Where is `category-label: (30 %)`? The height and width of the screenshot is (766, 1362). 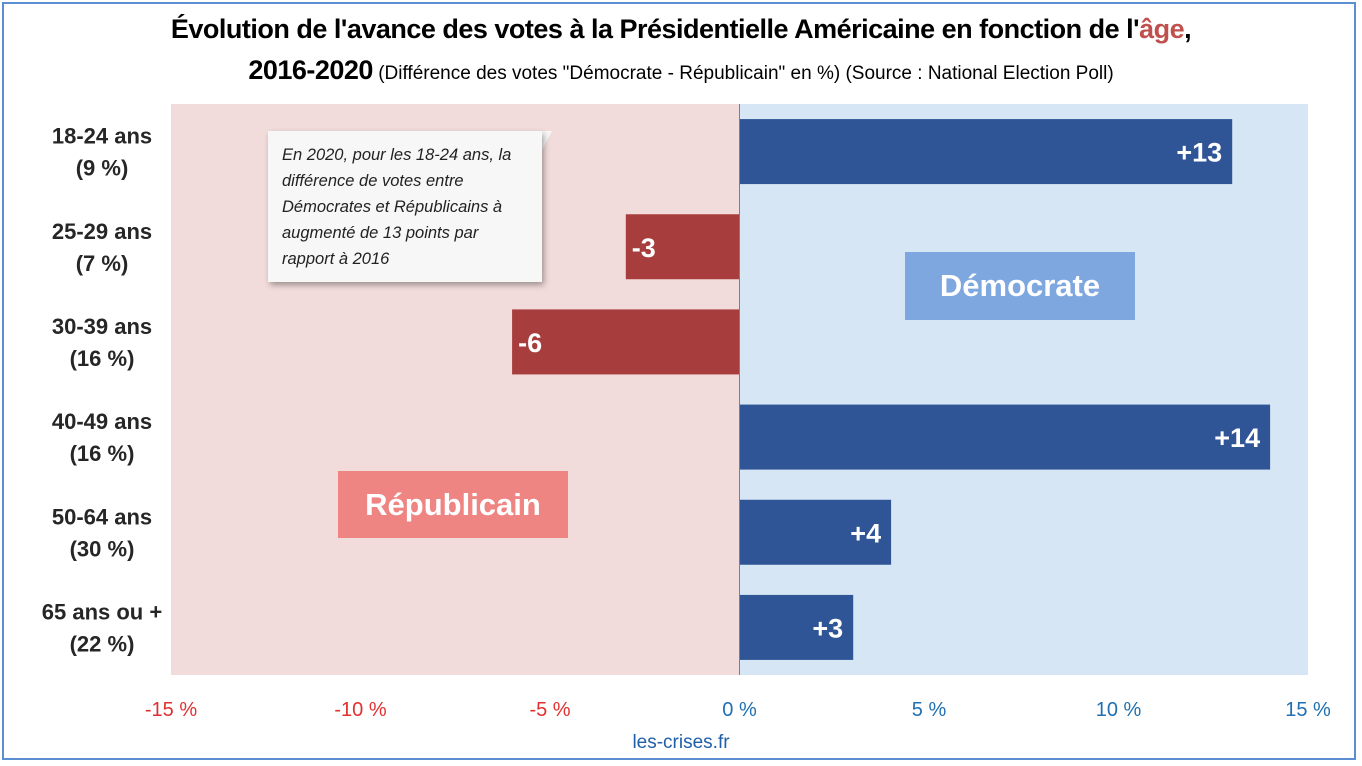
category-label: (30 %) is located at coordinates (102, 548).